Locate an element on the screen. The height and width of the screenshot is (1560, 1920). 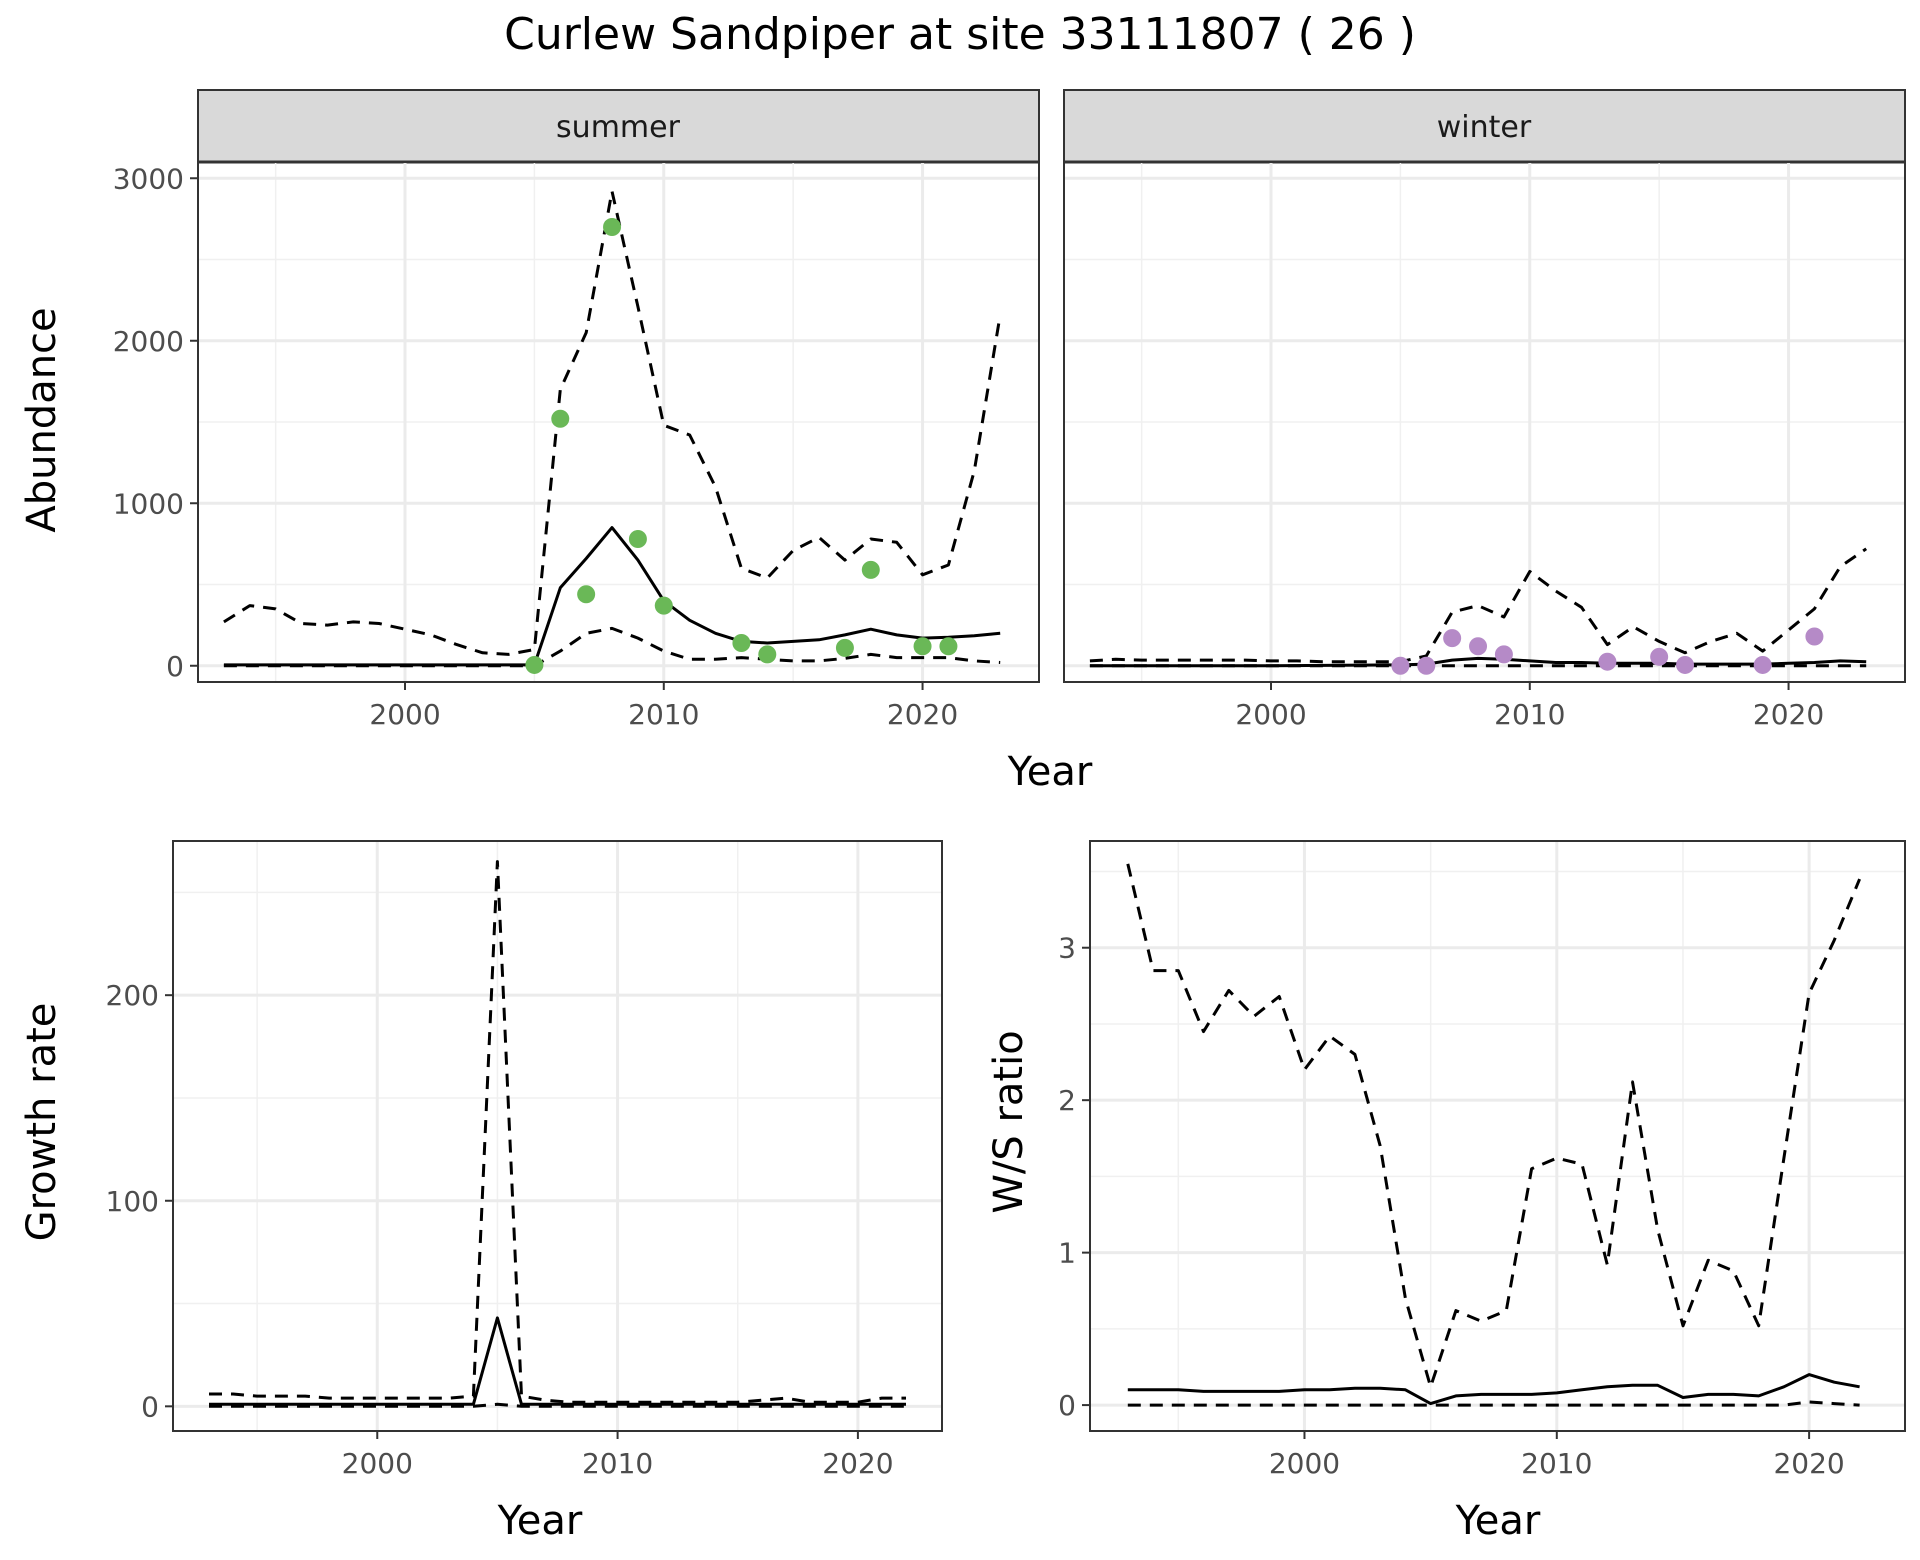
y-tick-label: 1 is located at coordinates (1067, 1253).